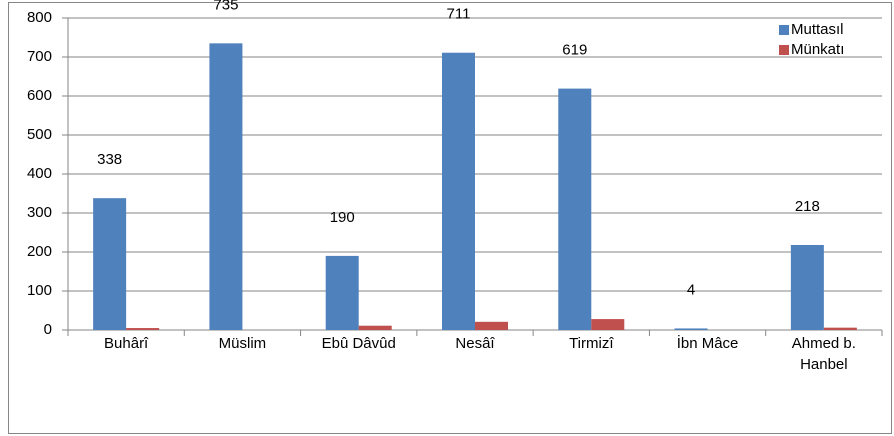 Image resolution: width=894 pixels, height=436 pixels. I want to click on y-tick-label: 0, so click(48, 329).